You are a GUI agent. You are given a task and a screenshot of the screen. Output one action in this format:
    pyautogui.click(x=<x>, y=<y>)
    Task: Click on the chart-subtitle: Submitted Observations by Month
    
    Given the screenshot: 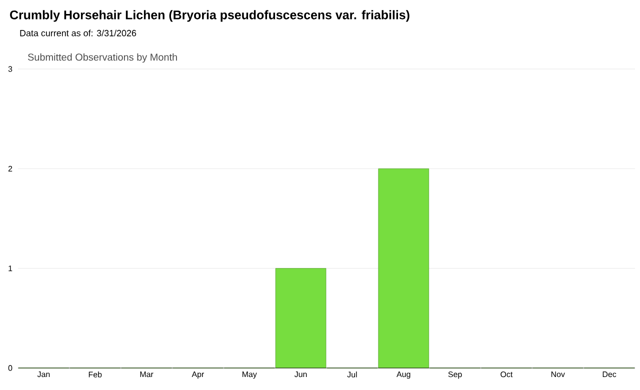 What is the action you would take?
    pyautogui.click(x=102, y=58)
    